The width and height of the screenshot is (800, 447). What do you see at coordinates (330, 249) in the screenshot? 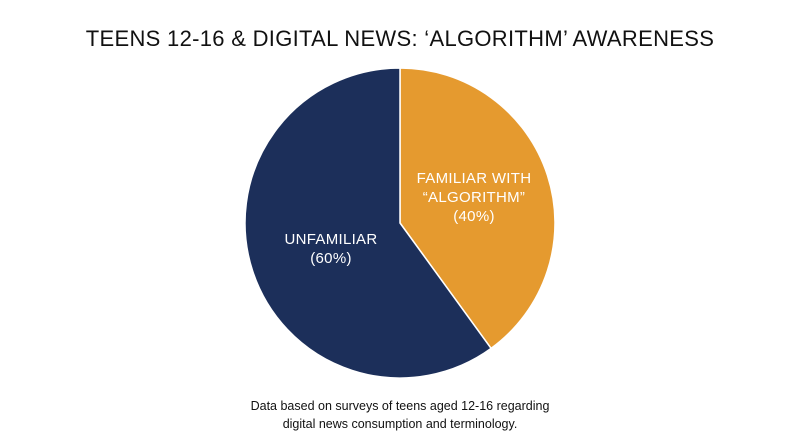
I see `slice-label-unfamiliar: UNFAMILIAR (60%)` at bounding box center [330, 249].